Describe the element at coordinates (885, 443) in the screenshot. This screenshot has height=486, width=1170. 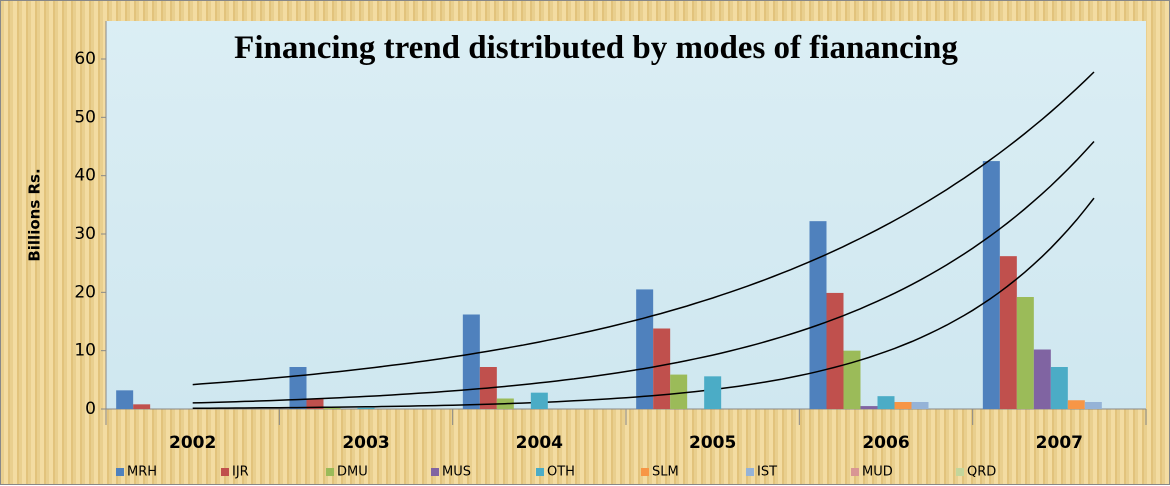
I see `x-tick-label: 2006` at that location.